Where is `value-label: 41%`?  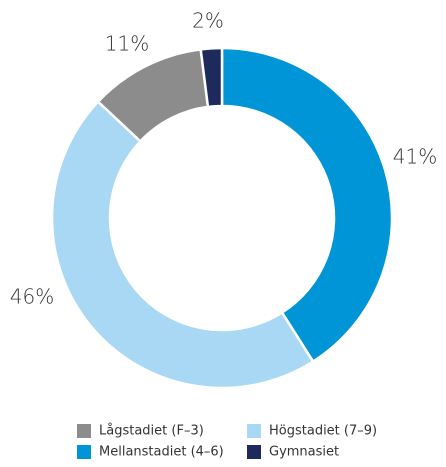 value-label: 41% is located at coordinates (415, 157).